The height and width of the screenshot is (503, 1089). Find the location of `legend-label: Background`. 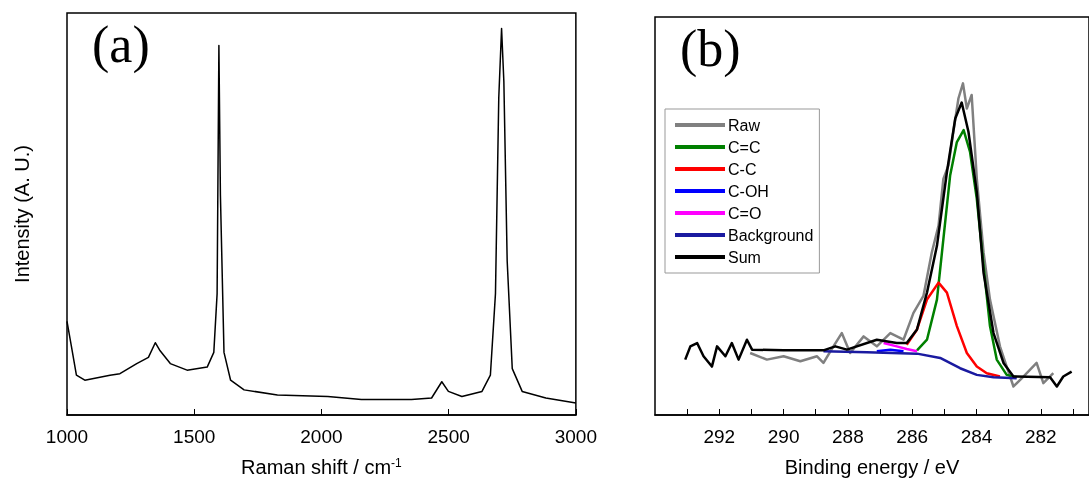

legend-label: Background is located at coordinates (771, 235).